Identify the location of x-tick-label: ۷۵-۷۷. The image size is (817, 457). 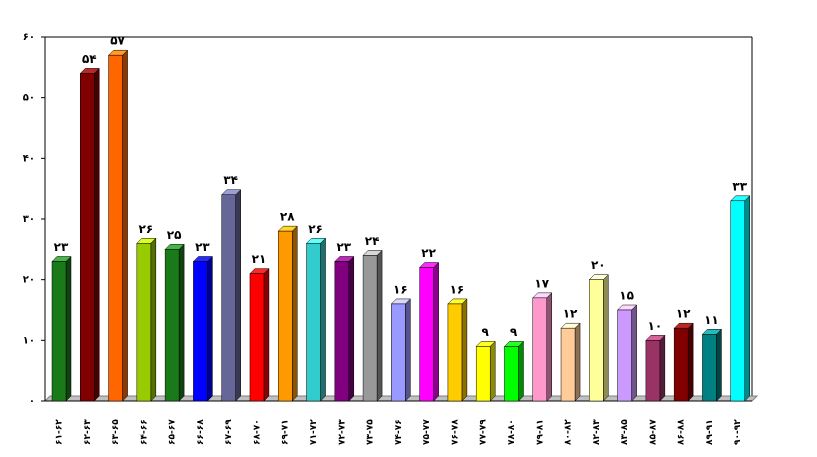
(427, 432).